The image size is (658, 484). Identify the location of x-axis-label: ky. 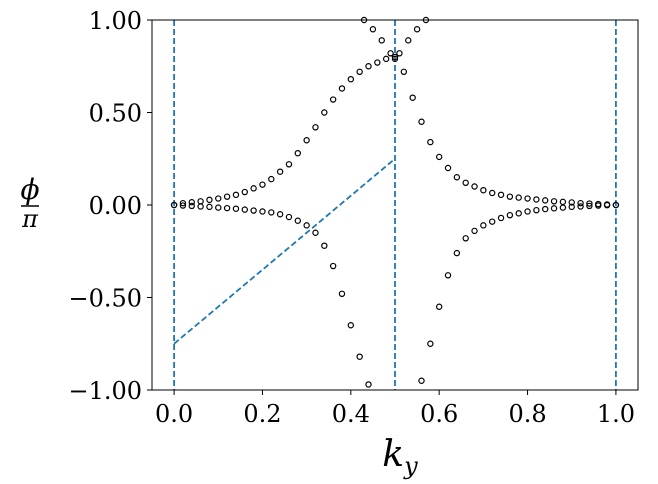
(400, 457).